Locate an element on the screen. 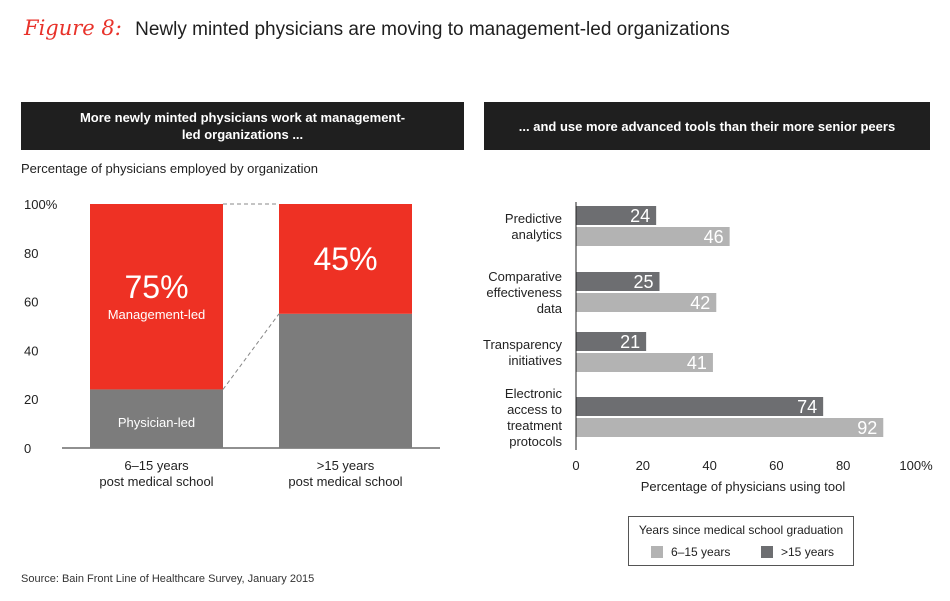  x-category-label: 6–15 years is located at coordinates (156, 465).